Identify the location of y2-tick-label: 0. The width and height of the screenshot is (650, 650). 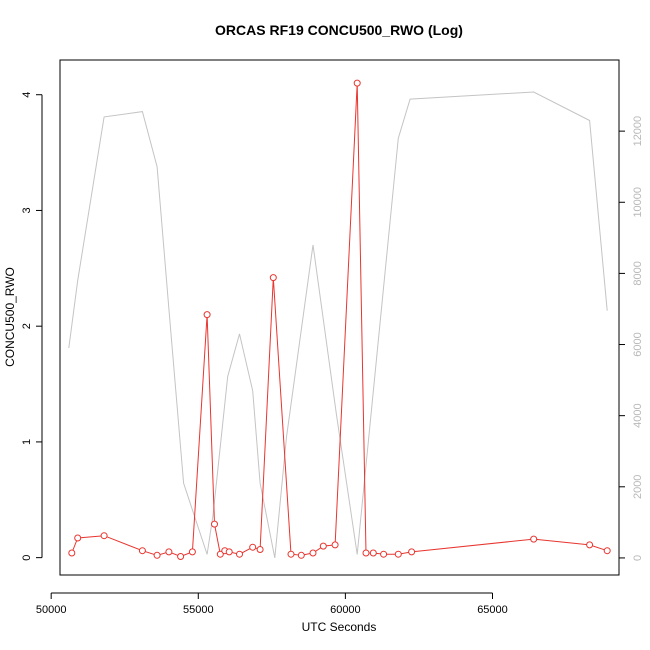
(638, 558).